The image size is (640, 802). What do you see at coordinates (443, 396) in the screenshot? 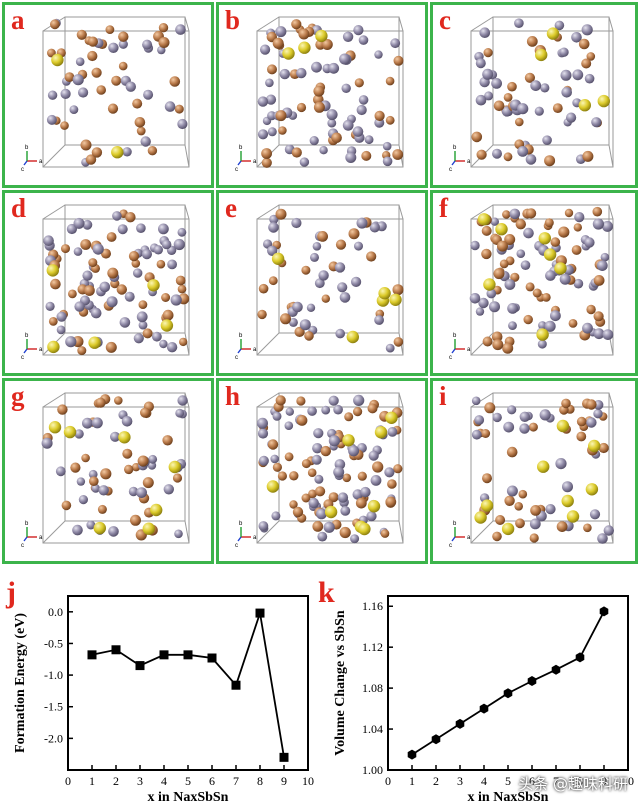
I see `panel-letter-i: i` at bounding box center [443, 396].